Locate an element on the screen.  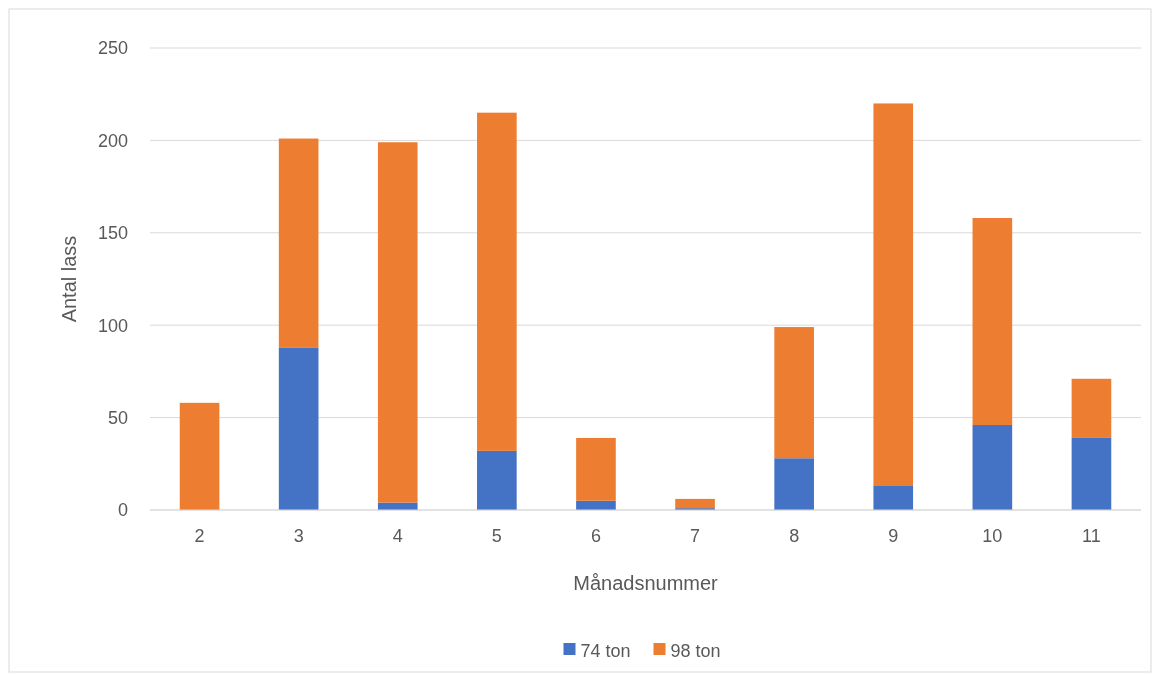
x-tick-label: 3 is located at coordinates (298, 536).